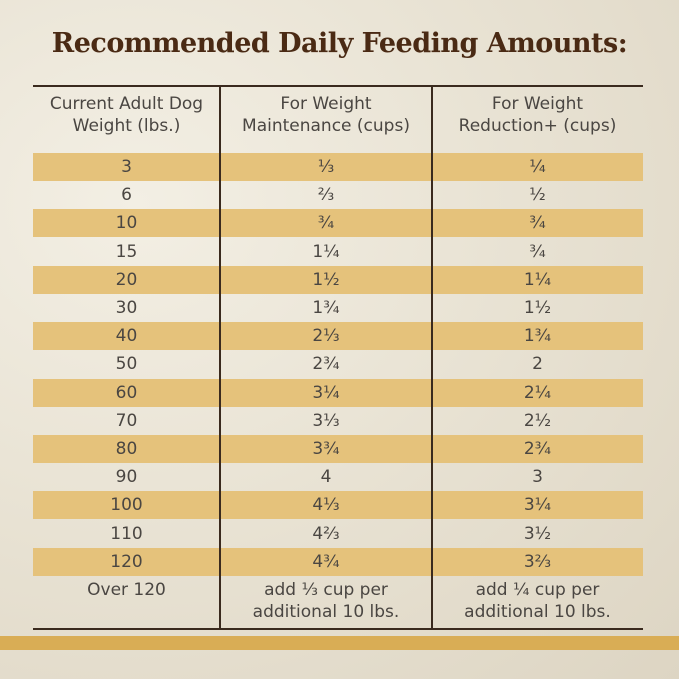  Describe the element at coordinates (126, 279) in the screenshot. I see `table-cell: 20` at that location.